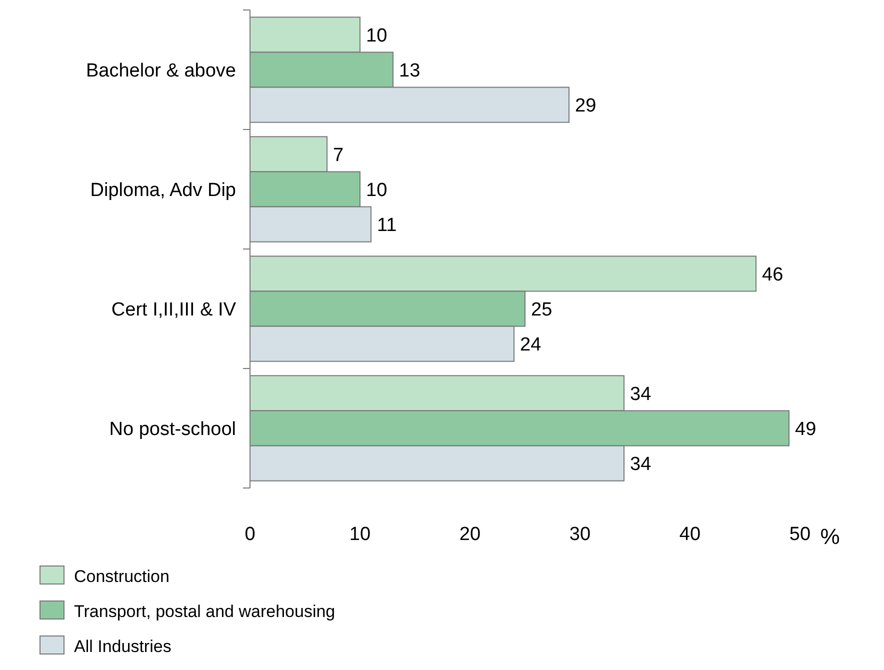  Describe the element at coordinates (250, 534) in the screenshot. I see `x-tick-label: 0` at that location.